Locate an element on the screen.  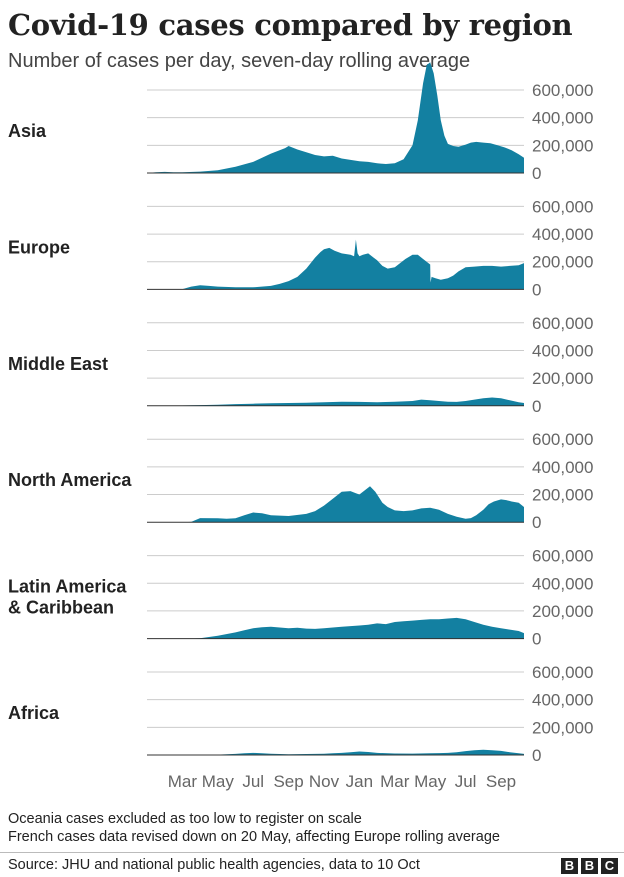
region-label-africa: Africa is located at coordinates (34, 713).